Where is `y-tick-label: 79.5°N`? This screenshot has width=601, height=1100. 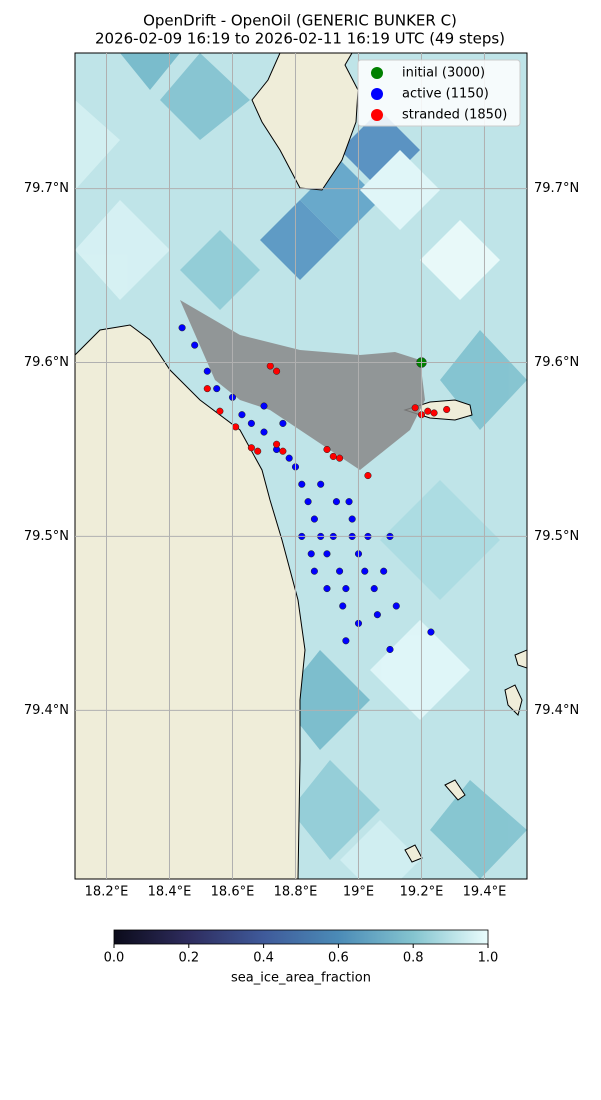
y-tick-label: 79.5°N is located at coordinates (46, 536).